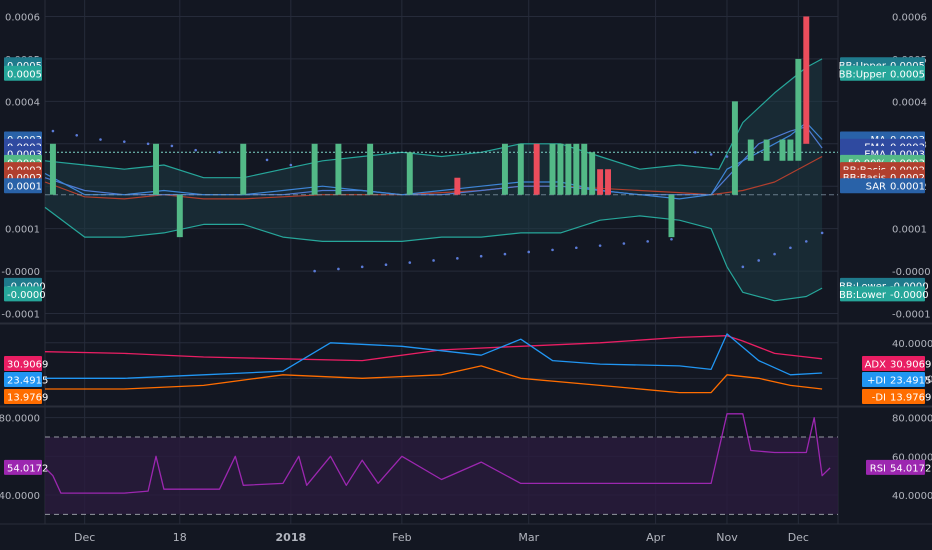  What do you see at coordinates (912, 457) in the screenshot?
I see `rsi-tick-right: 60.0000` at bounding box center [912, 457].